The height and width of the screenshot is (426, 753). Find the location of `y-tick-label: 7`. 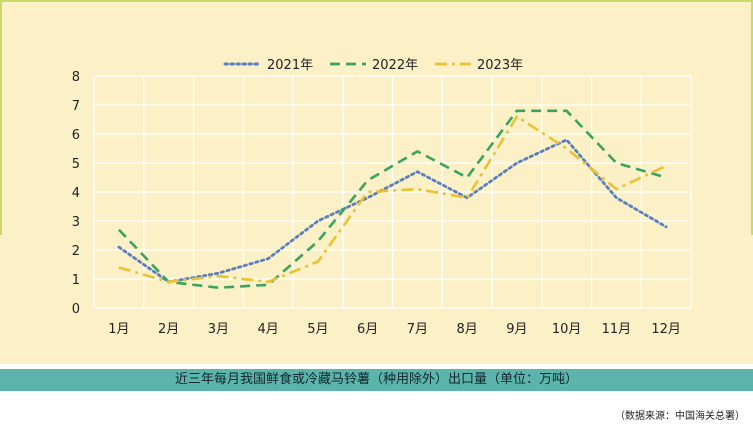

y-tick-label: 7 is located at coordinates (76, 106).